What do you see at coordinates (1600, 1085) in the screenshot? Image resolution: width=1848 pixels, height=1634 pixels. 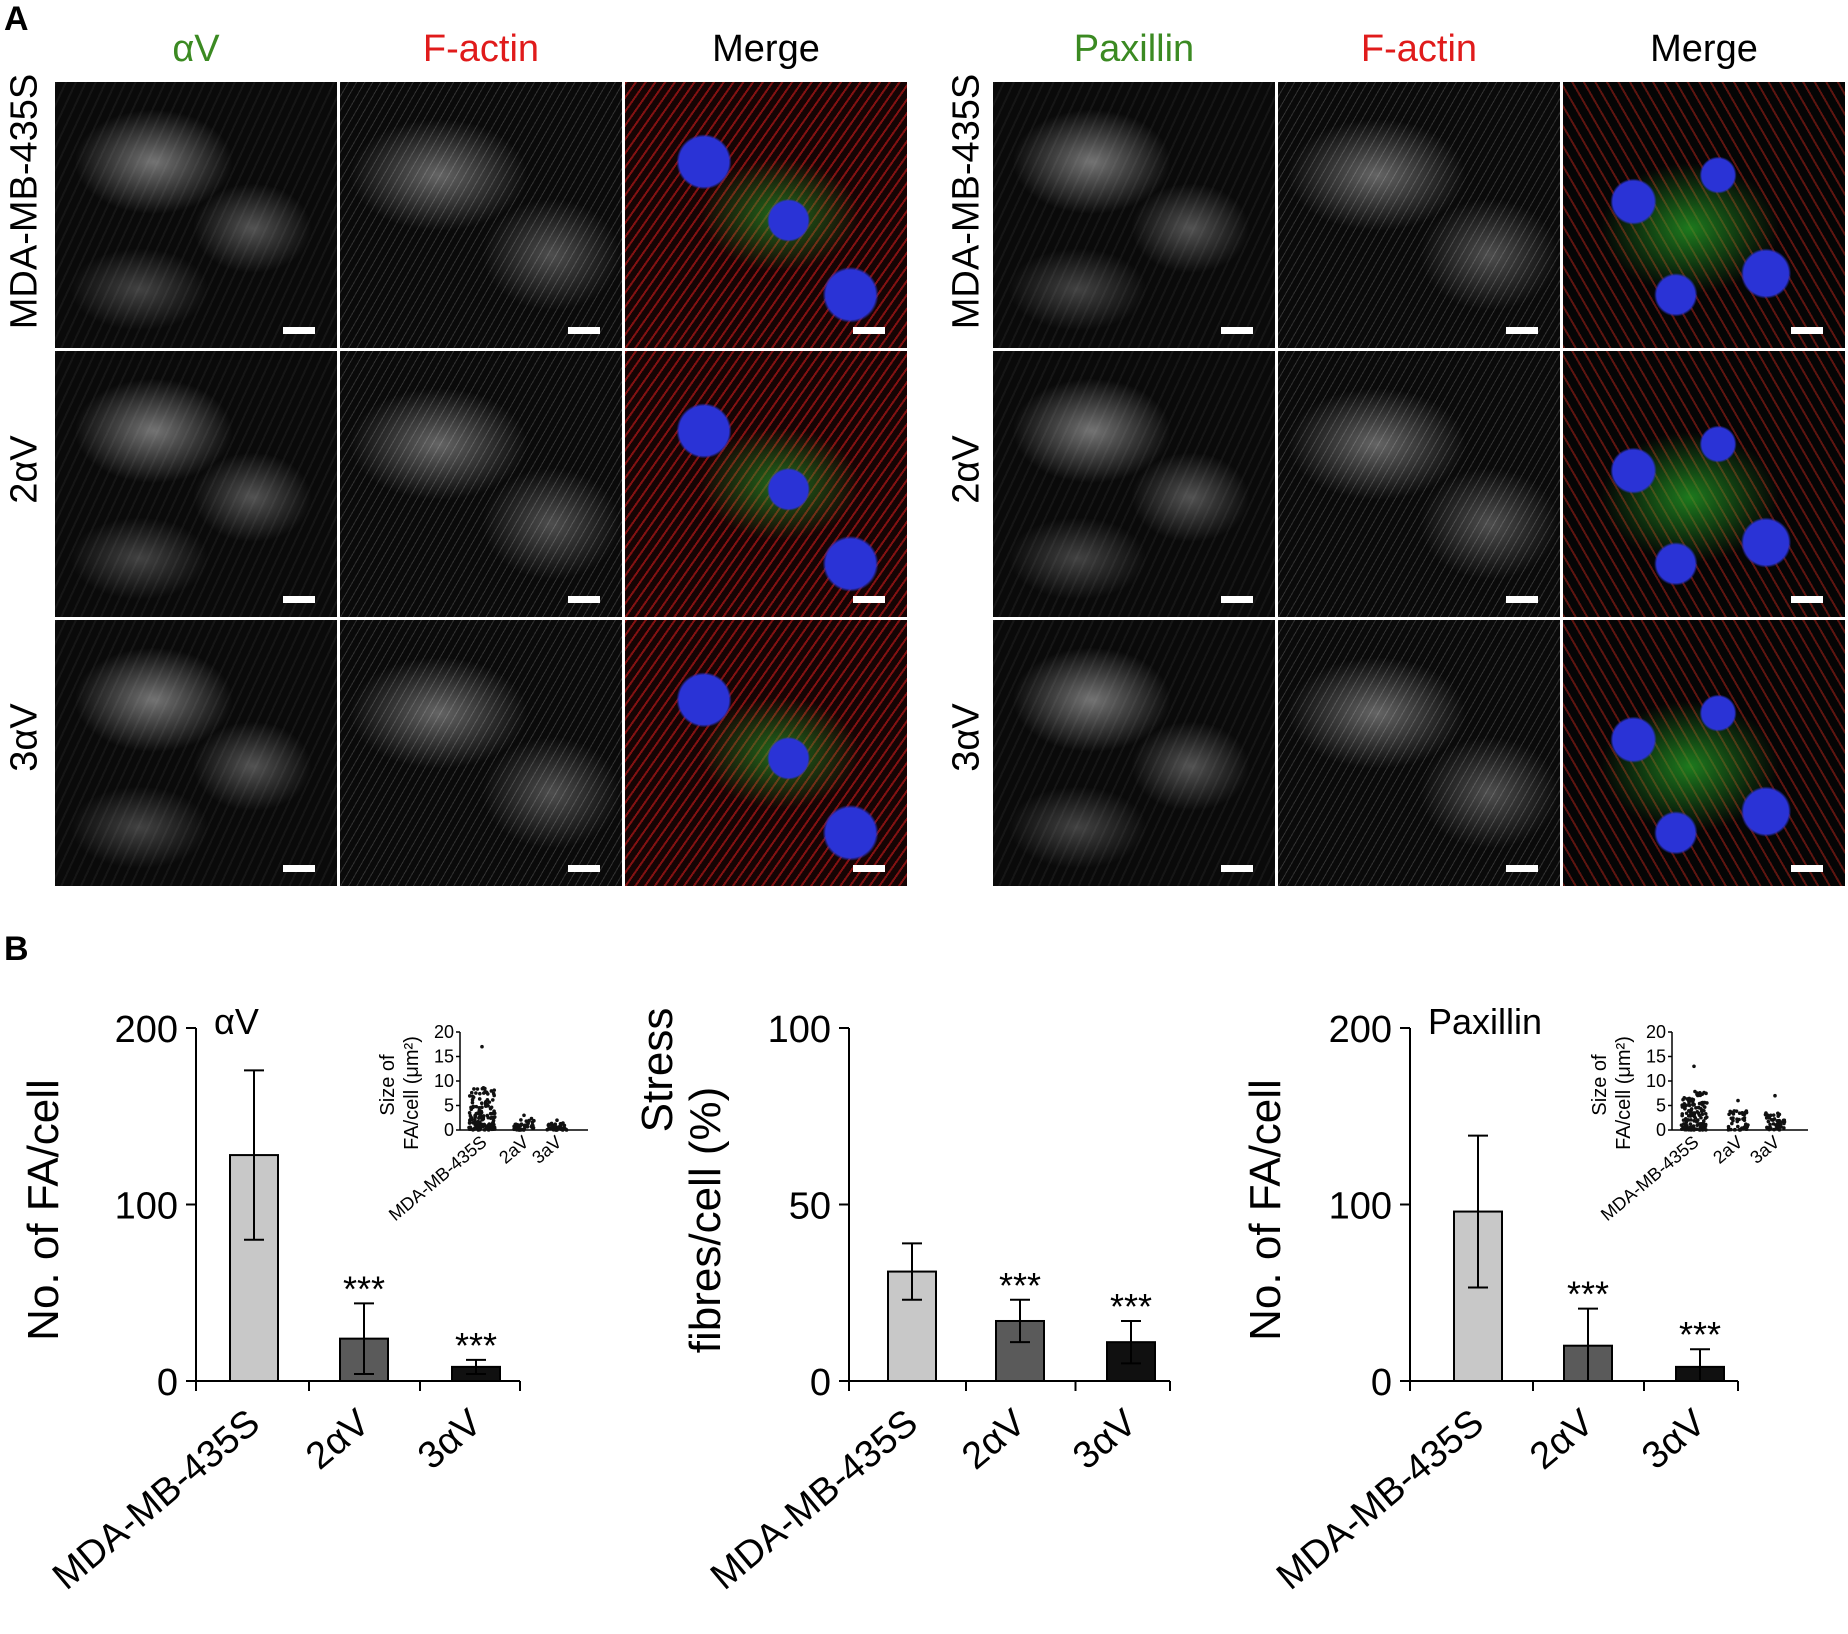 I see `chart2-inset-ylabel-1: Size of` at bounding box center [1600, 1085].